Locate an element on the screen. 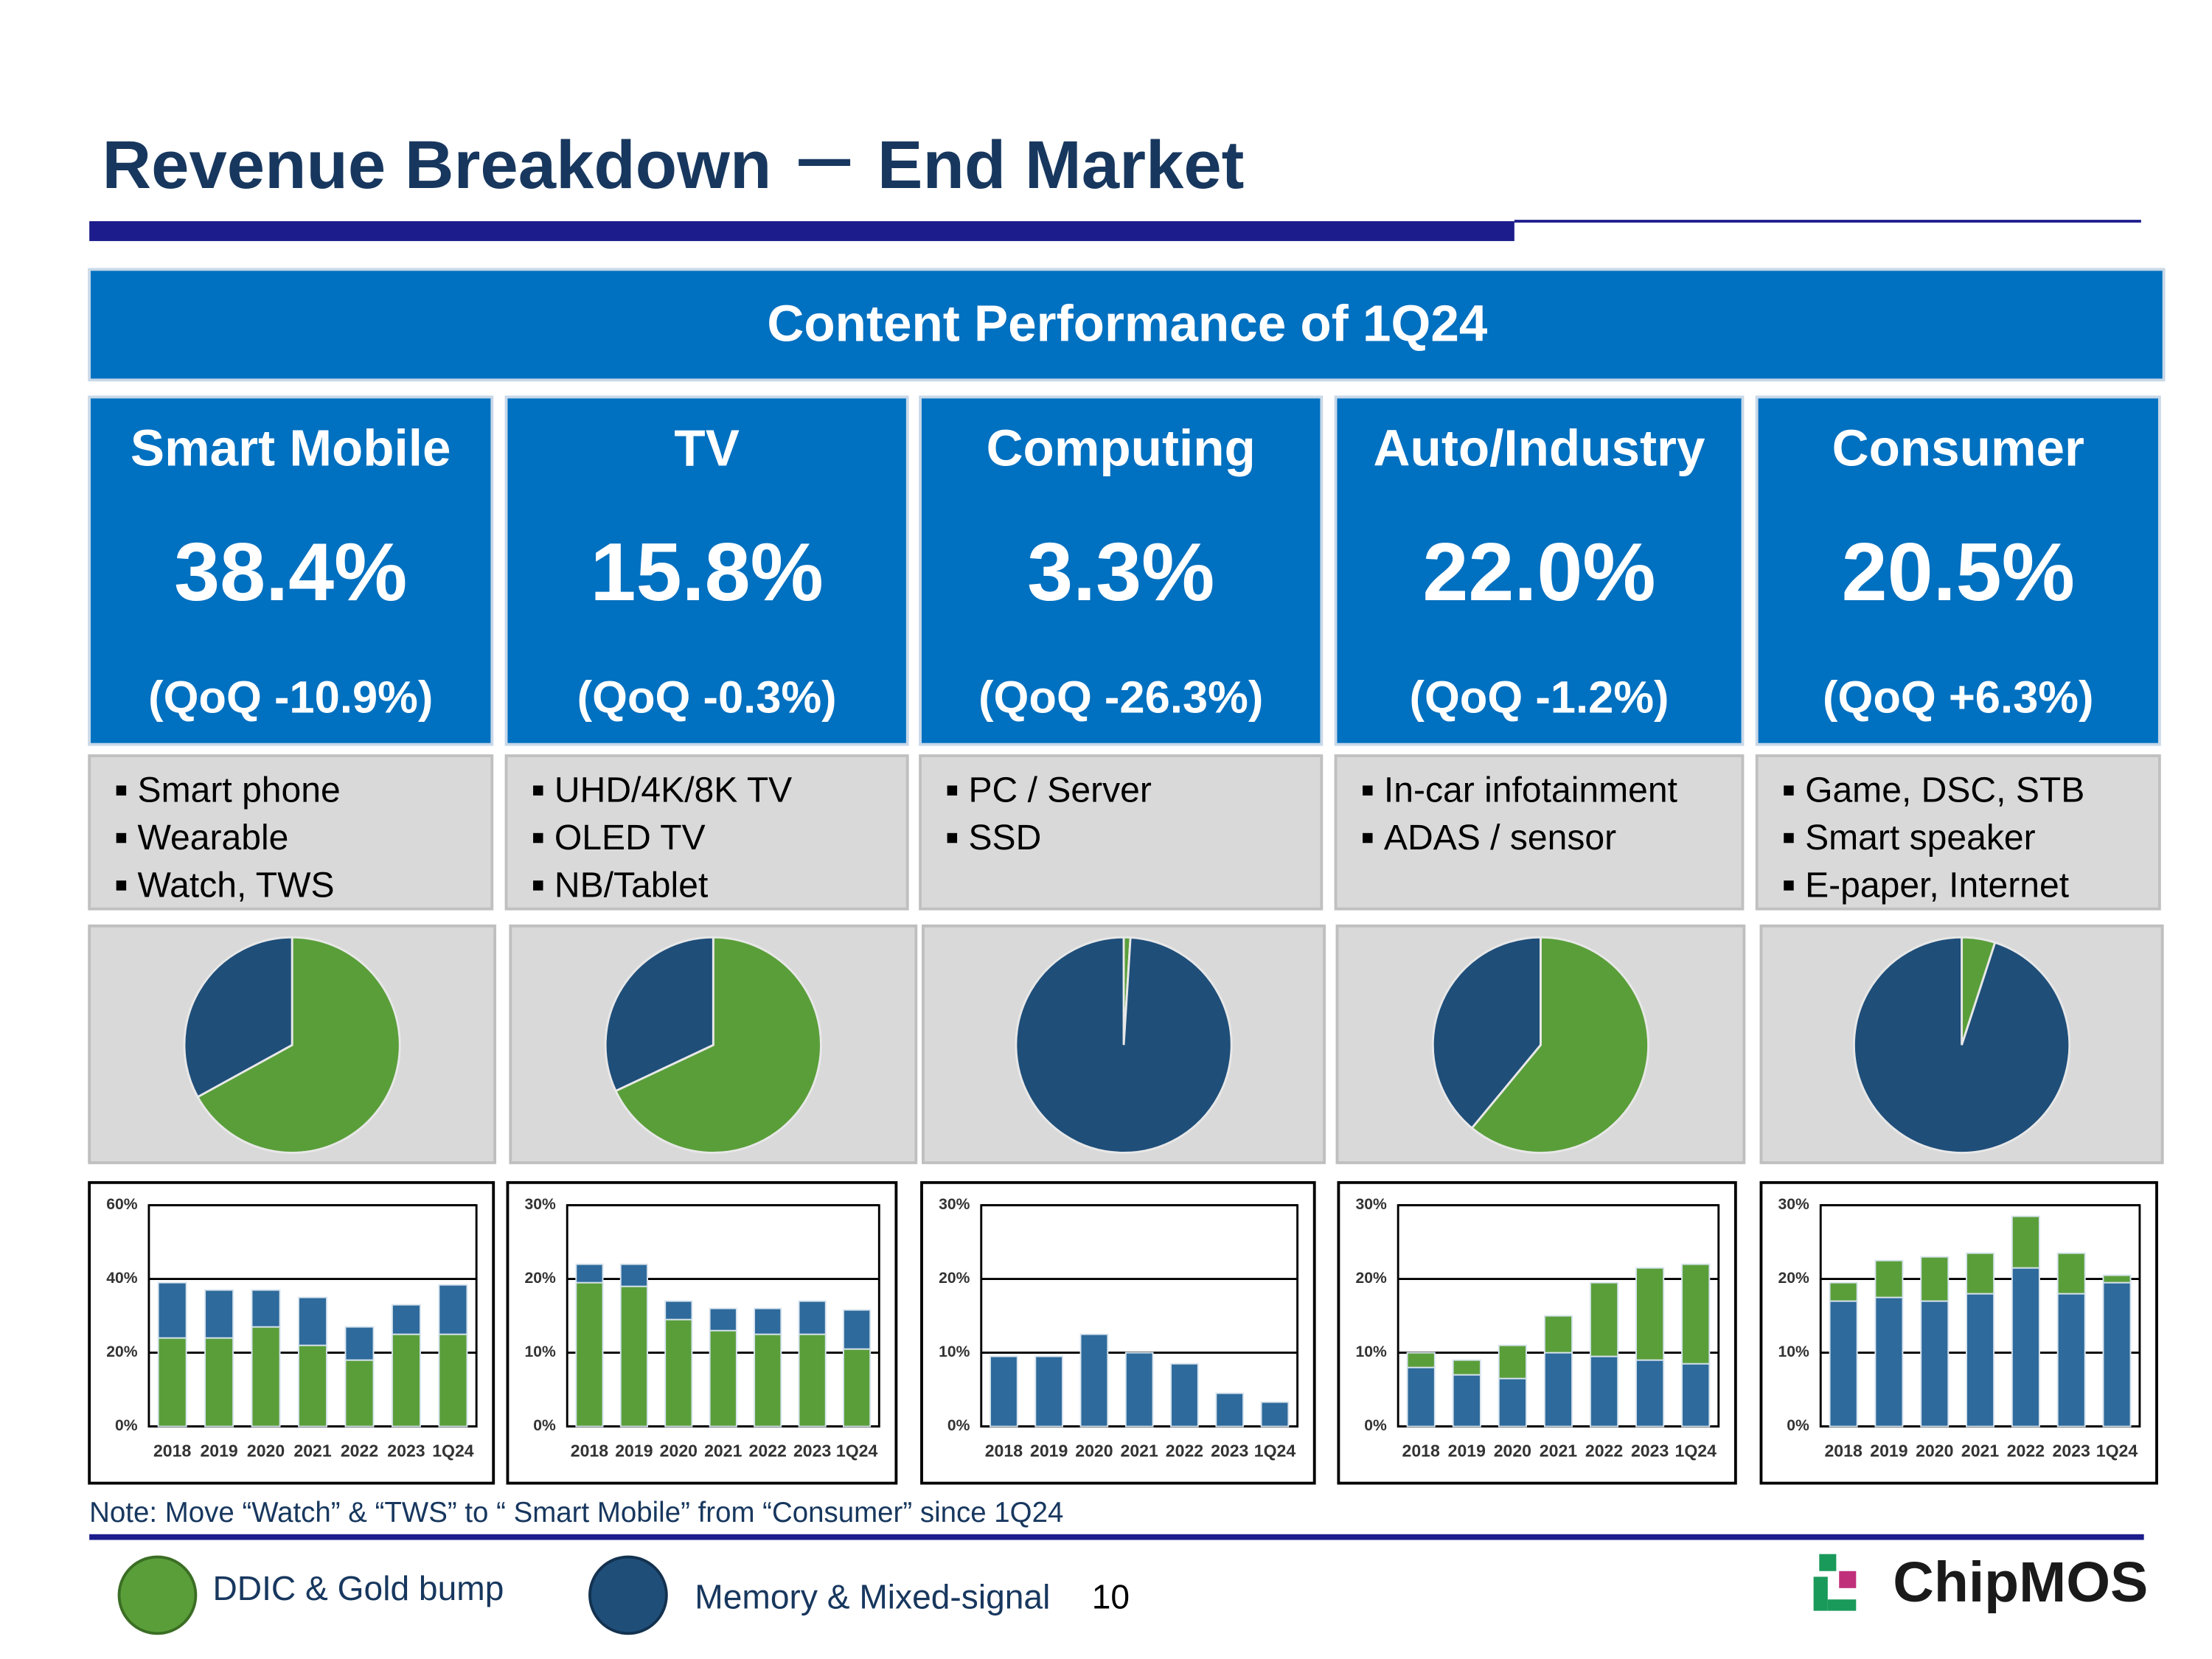  title-underline is located at coordinates (801, 231).